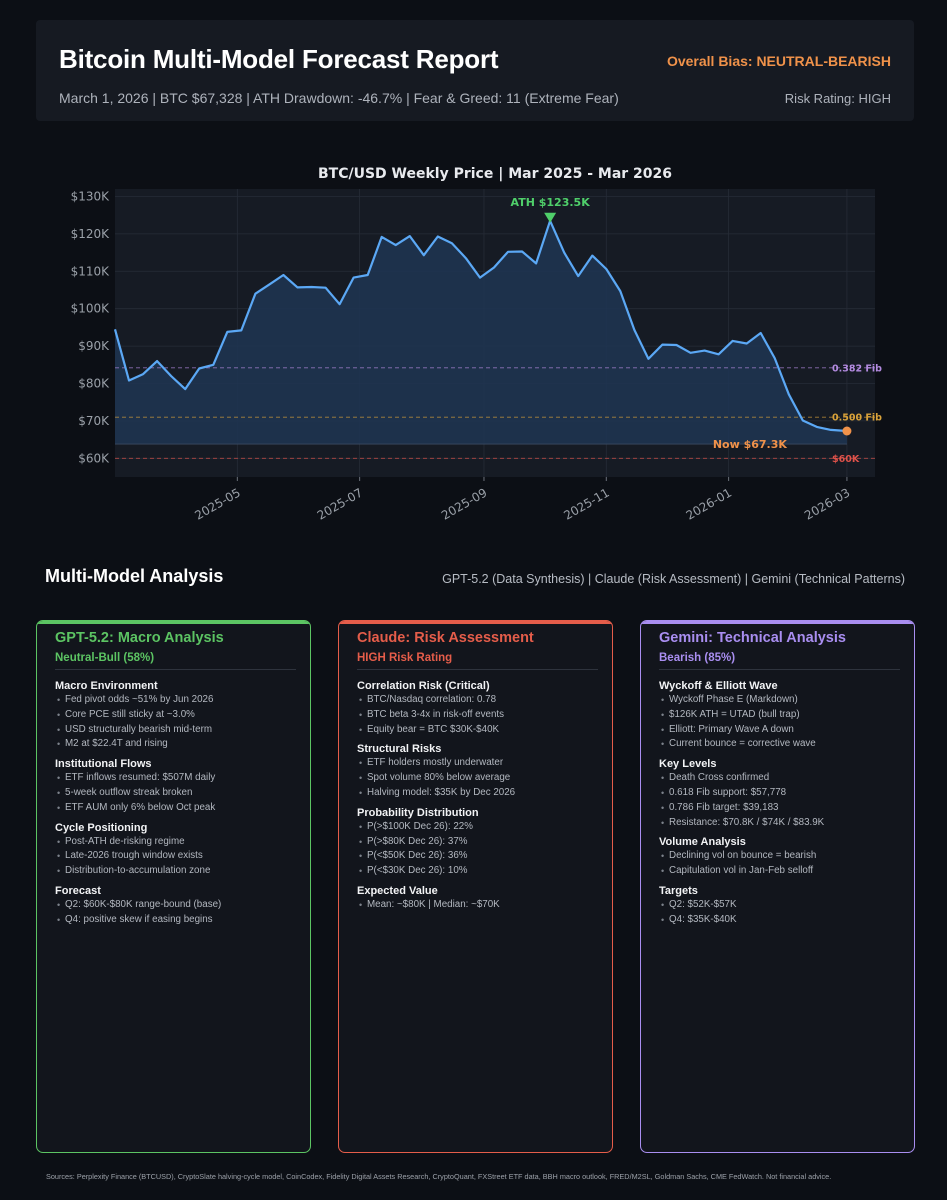  What do you see at coordinates (479, 763) in the screenshot?
I see `bullet-item: ETF holders mostly underwater` at bounding box center [479, 763].